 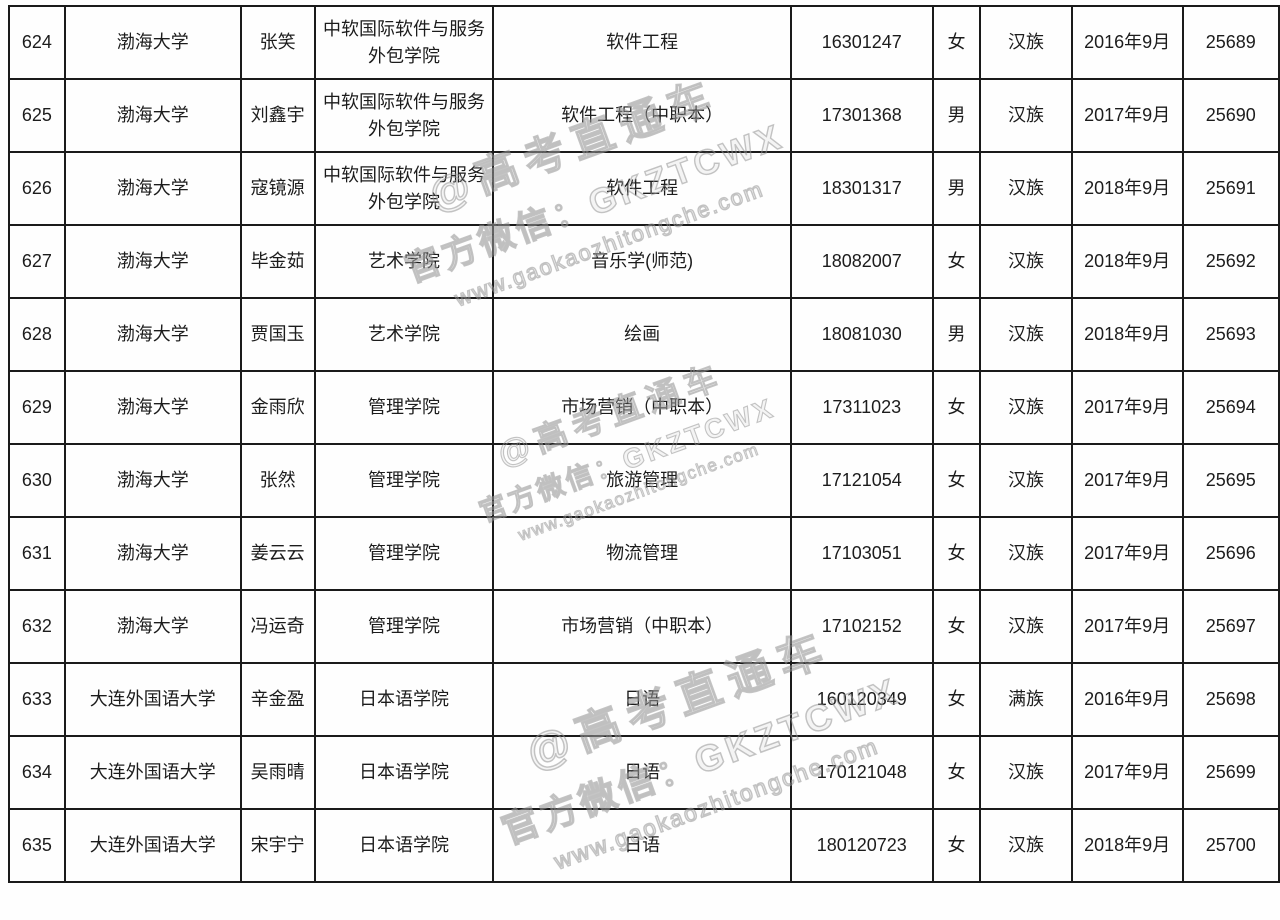 What do you see at coordinates (37, 699) in the screenshot?
I see `cell-row_no: 633` at bounding box center [37, 699].